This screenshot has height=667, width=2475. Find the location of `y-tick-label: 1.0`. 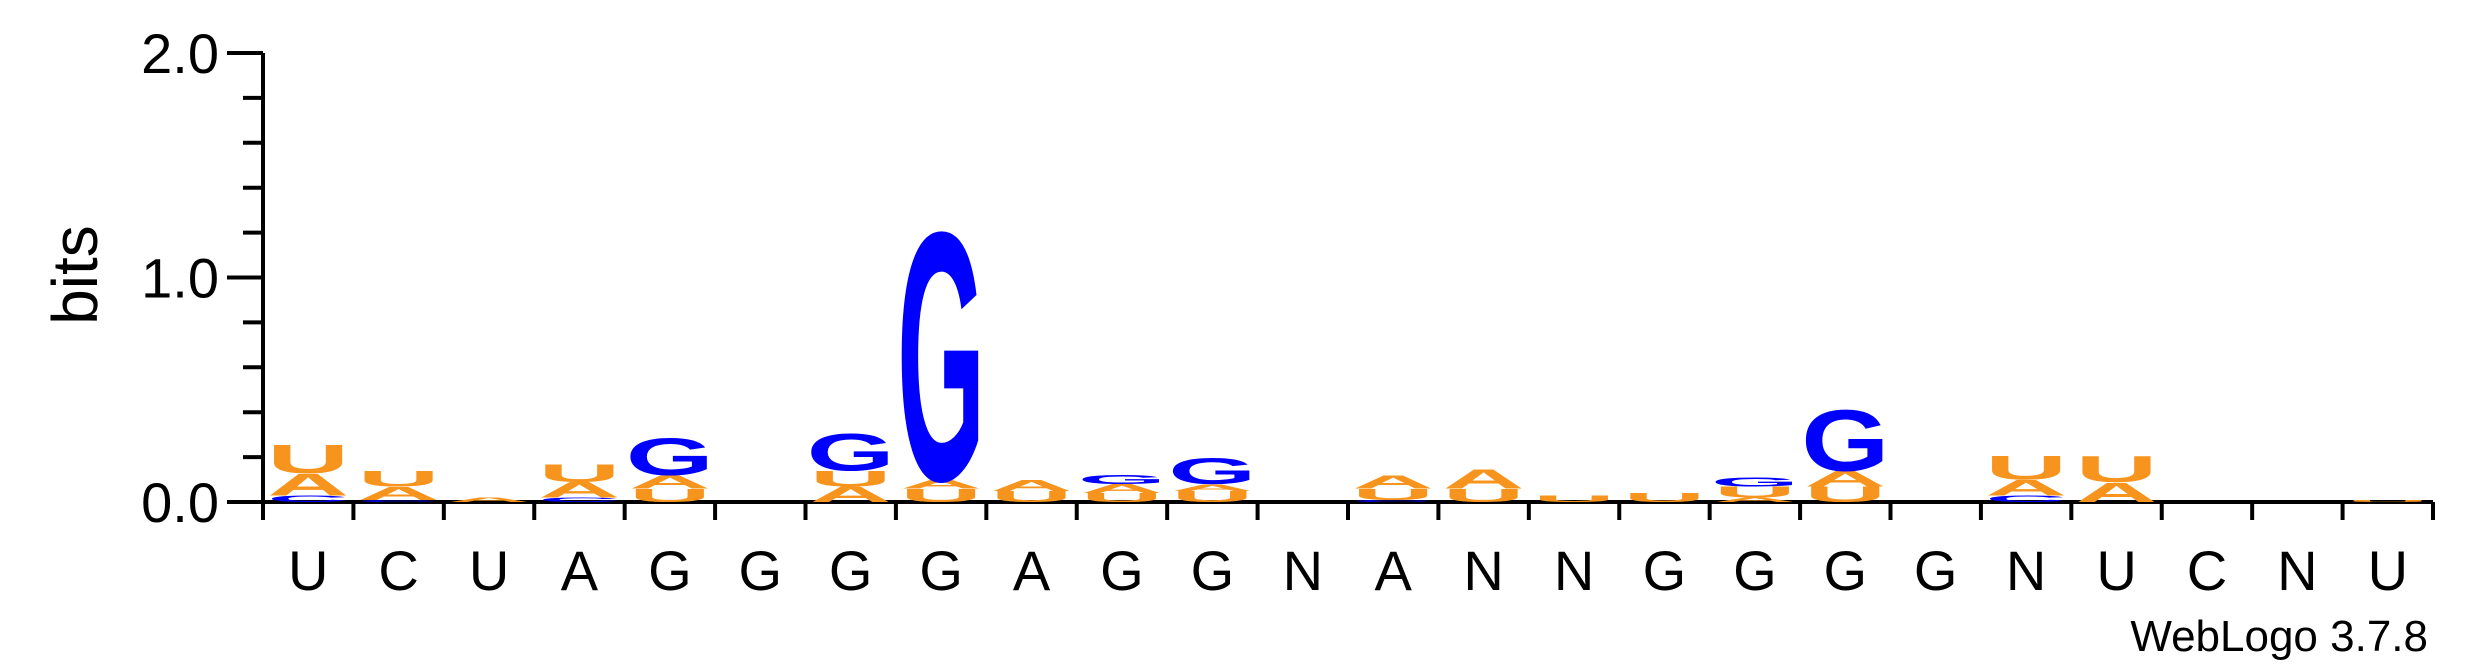

y-tick-label: 1.0 is located at coordinates (180, 278).